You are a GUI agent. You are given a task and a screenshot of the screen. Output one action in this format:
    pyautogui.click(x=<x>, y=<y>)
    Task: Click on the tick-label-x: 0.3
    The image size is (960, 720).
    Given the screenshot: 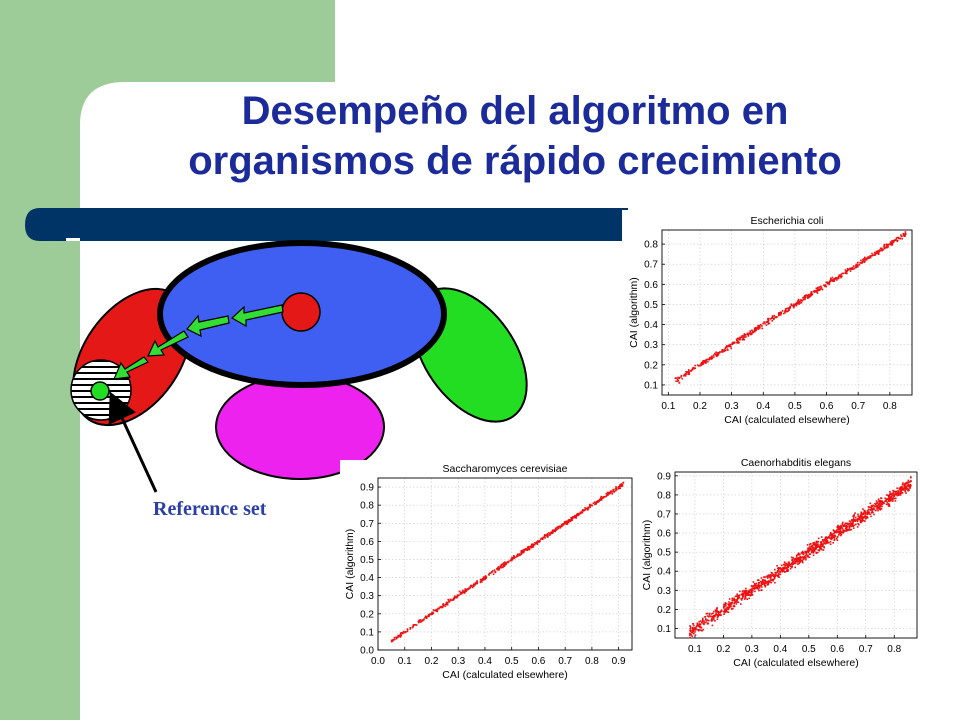 What is the action you would take?
    pyautogui.click(x=458, y=661)
    